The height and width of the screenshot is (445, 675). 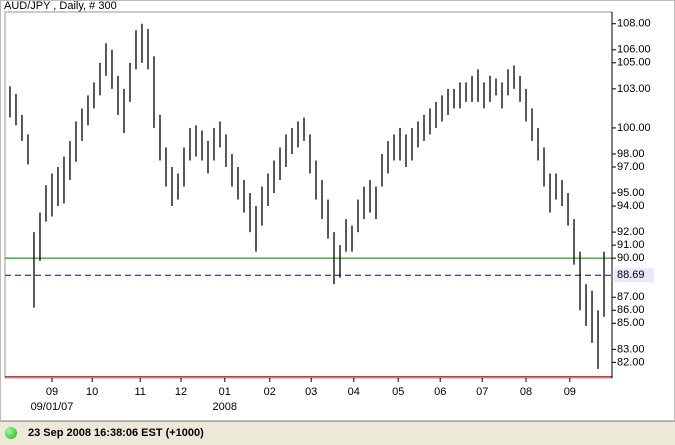 What do you see at coordinates (631, 245) in the screenshot?
I see `y-tick-label: 91.00` at bounding box center [631, 245].